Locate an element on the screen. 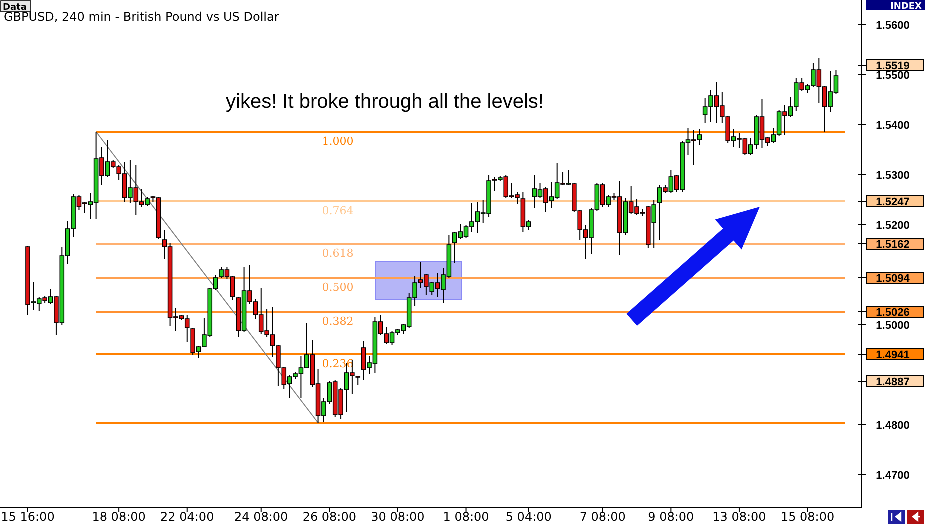 The height and width of the screenshot is (525, 925). x-tick-label: 22 04:00 is located at coordinates (187, 517).